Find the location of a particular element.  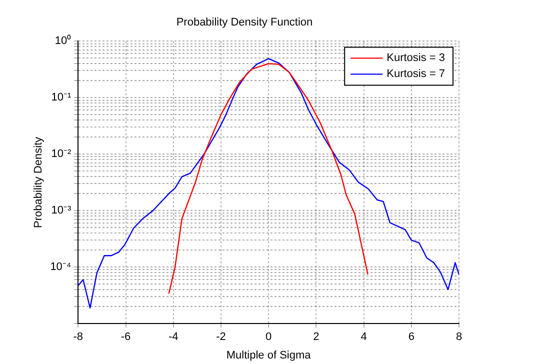

y-tick-label: 10⁻¹ is located at coordinates (61, 98).